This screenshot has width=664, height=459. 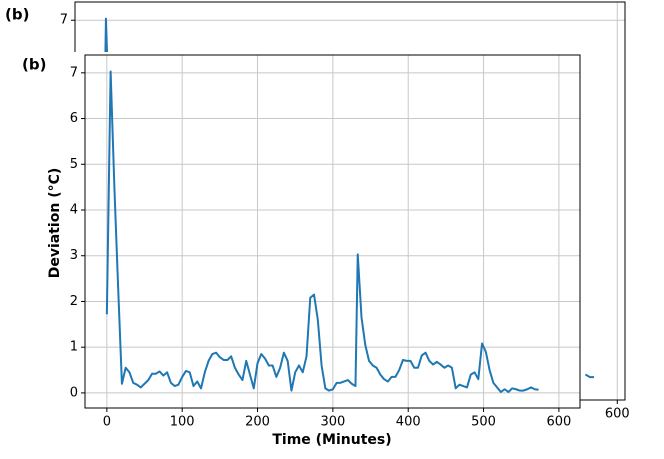 I want to click on y-tick-label: 6, so click(x=74, y=118).